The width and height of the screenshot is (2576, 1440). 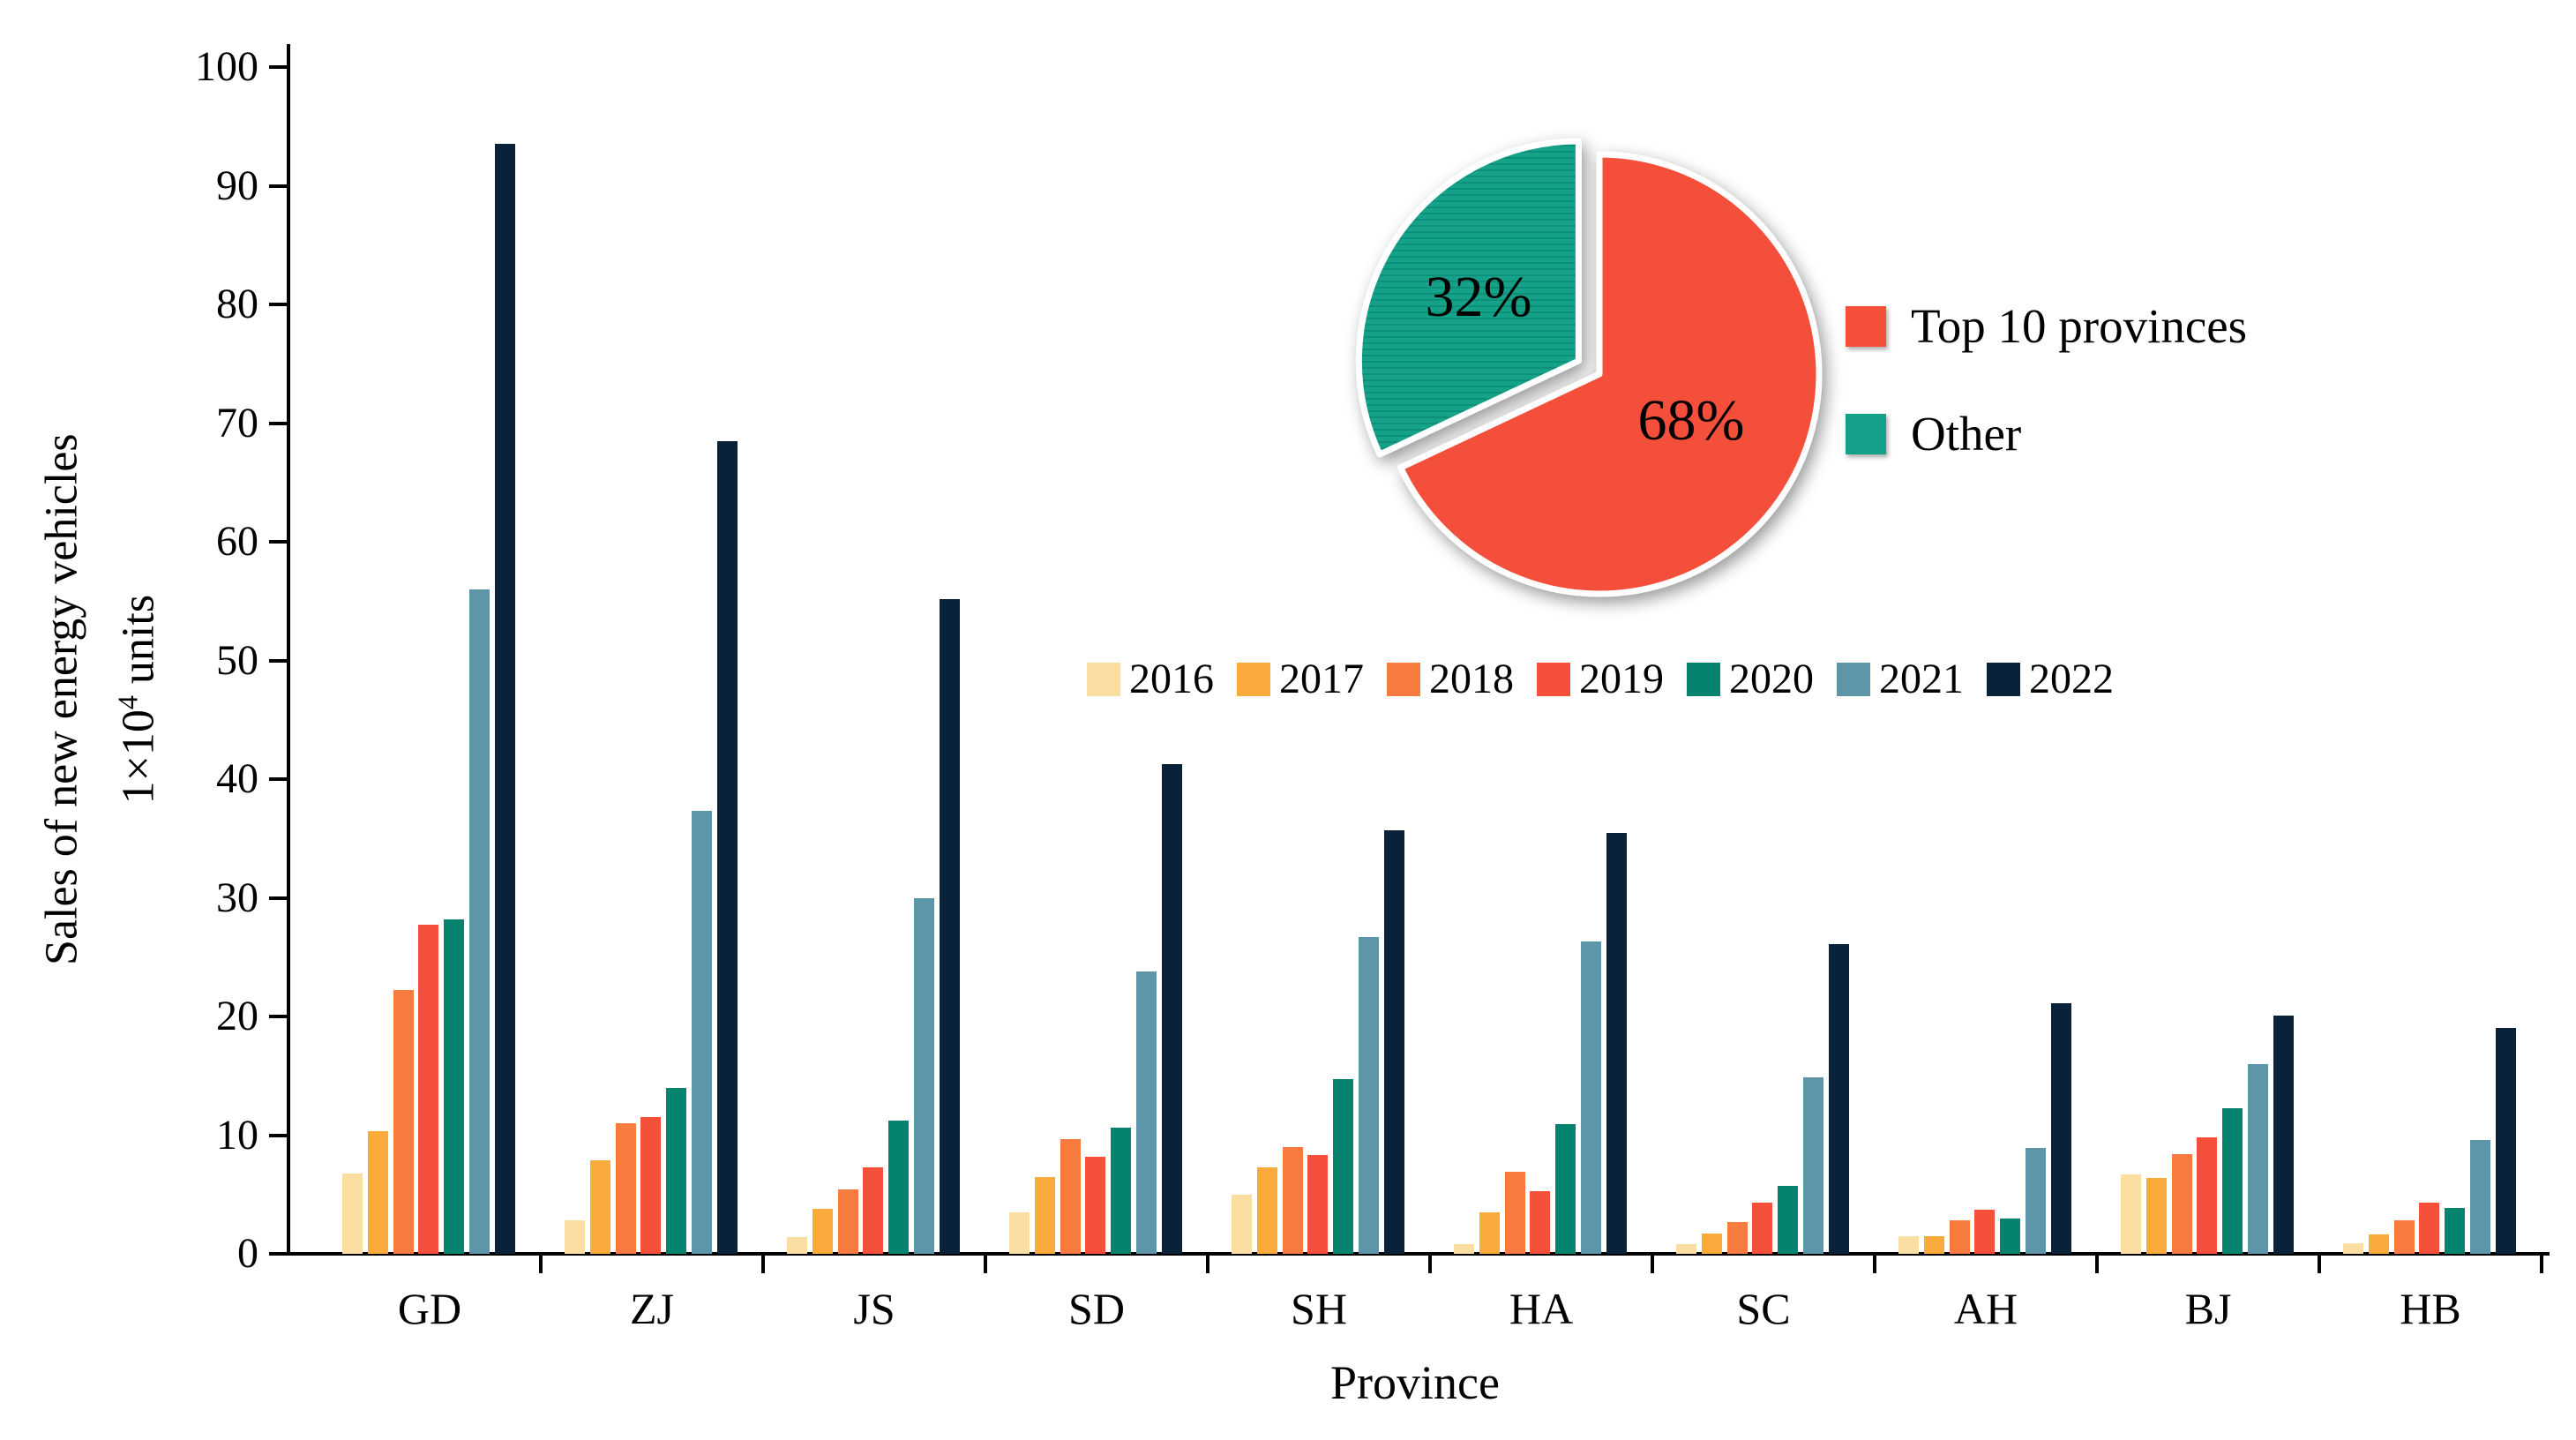 What do you see at coordinates (237, 422) in the screenshot?
I see `y-tick-label-70: 70` at bounding box center [237, 422].